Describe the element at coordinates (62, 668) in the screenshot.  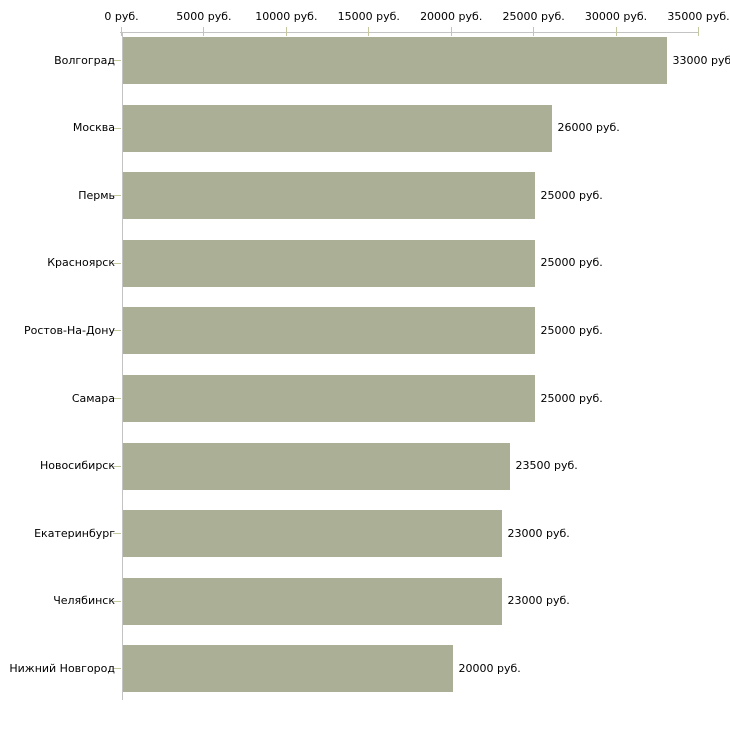
I see `category-label: Нижний Новгород` at that location.